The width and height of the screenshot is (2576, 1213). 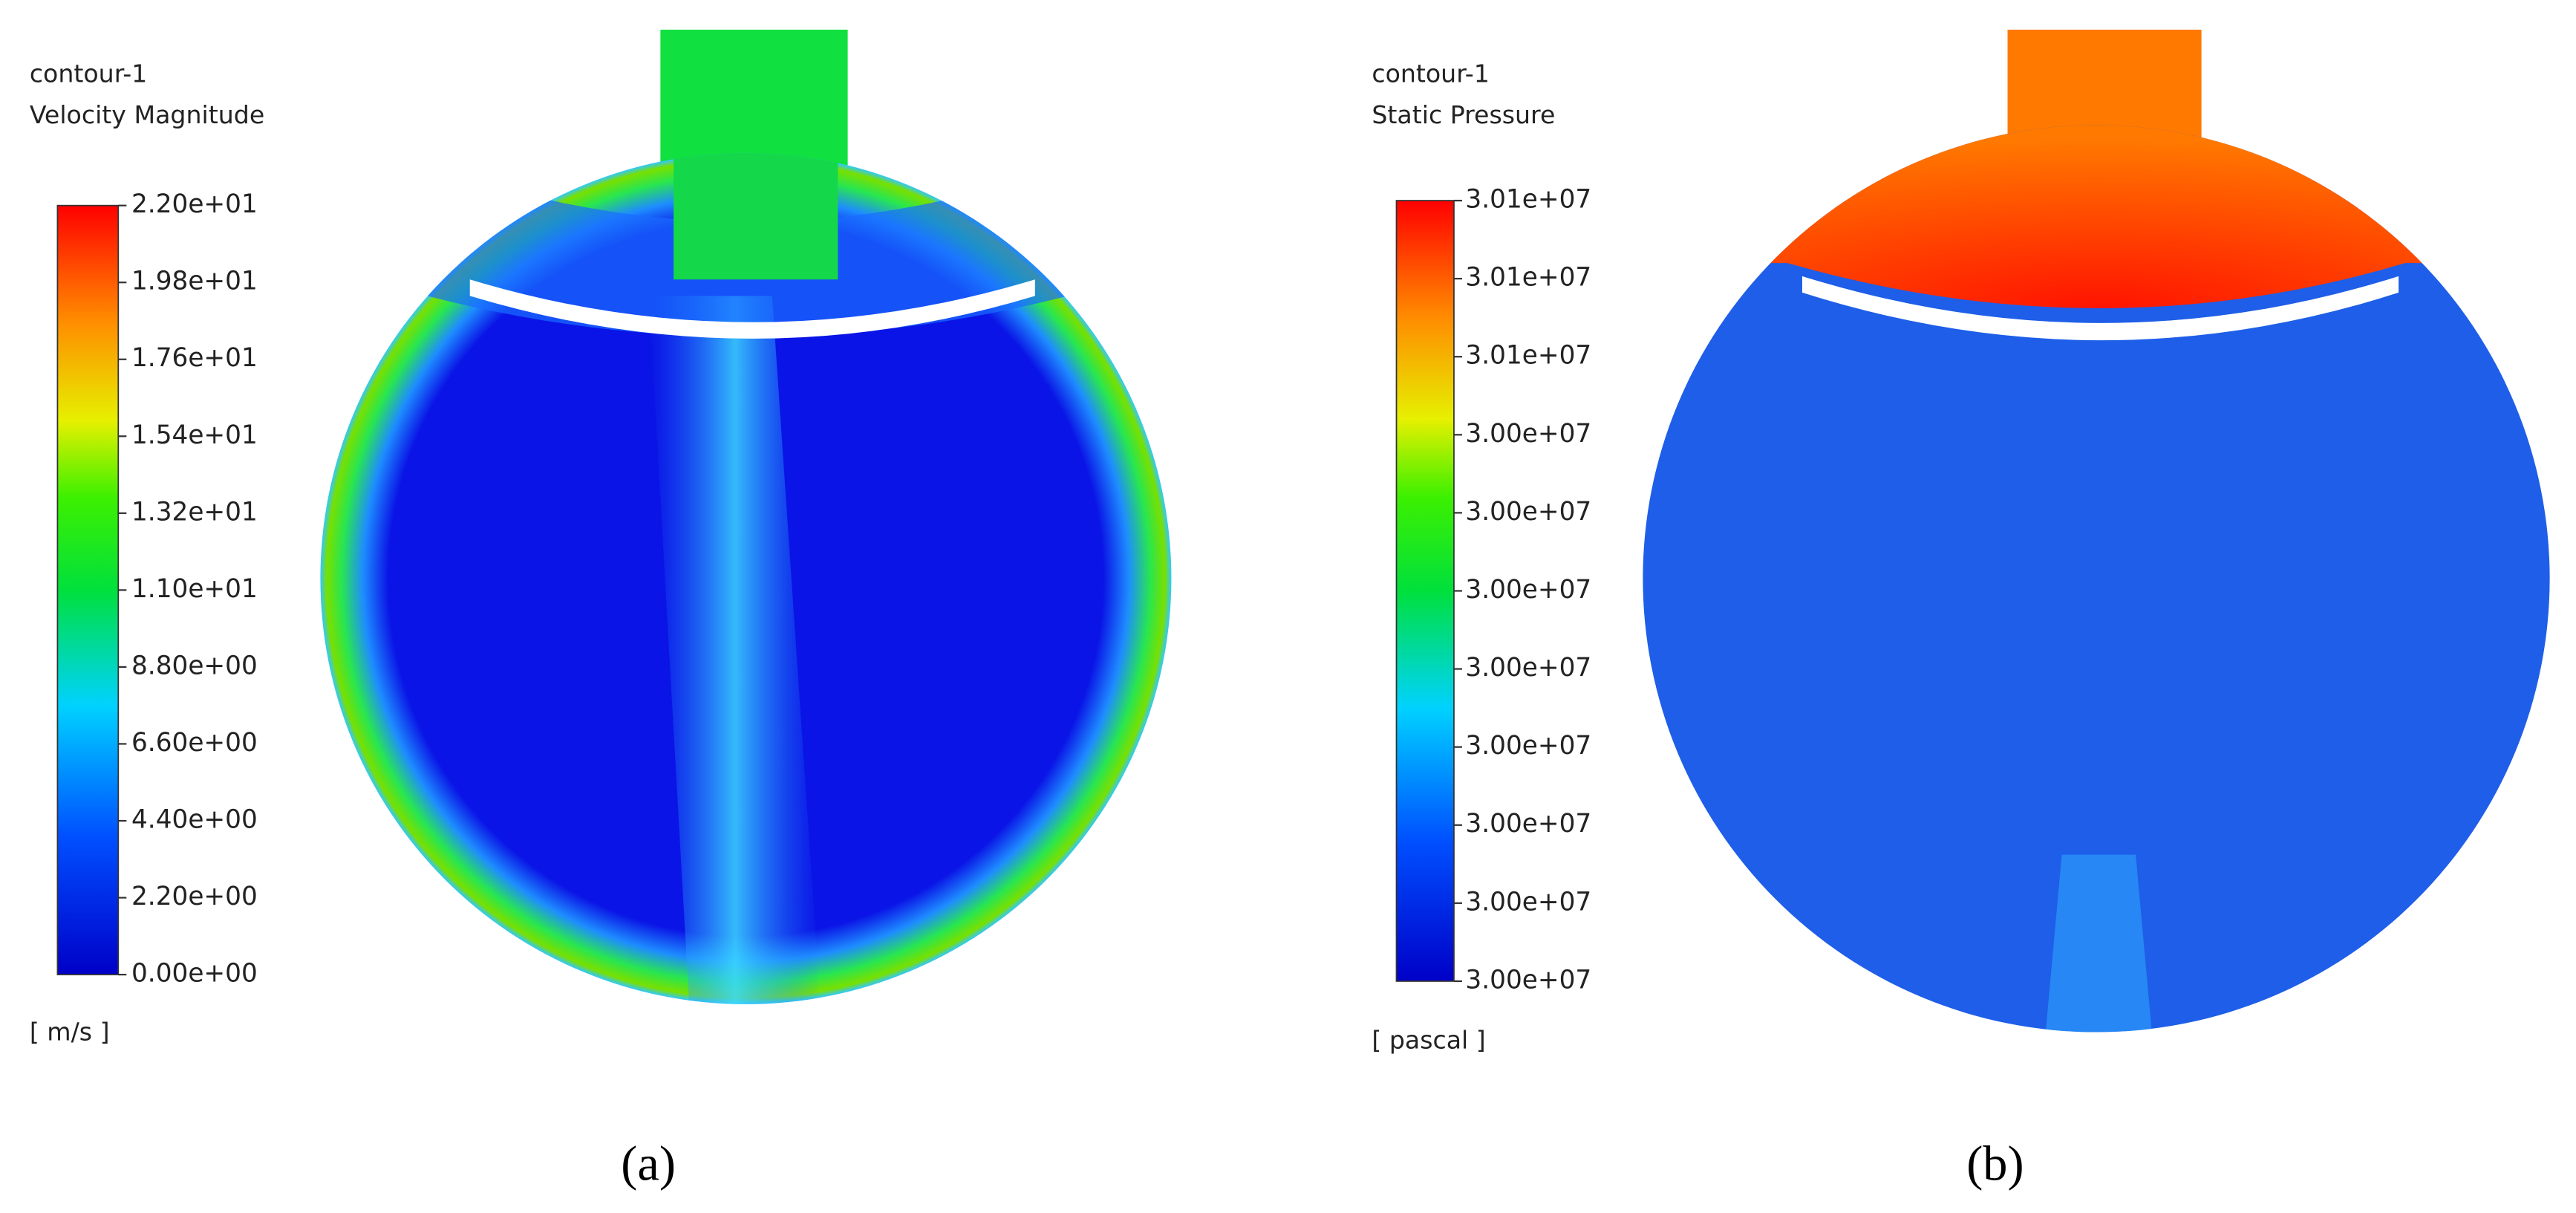 What do you see at coordinates (194, 819) in the screenshot?
I see `colorbar-label: 4.40e+00` at bounding box center [194, 819].